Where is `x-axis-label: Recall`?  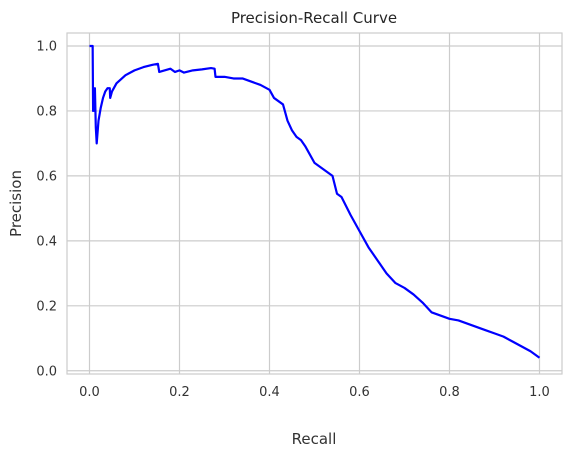
x-axis-label: Recall is located at coordinates (314, 439).